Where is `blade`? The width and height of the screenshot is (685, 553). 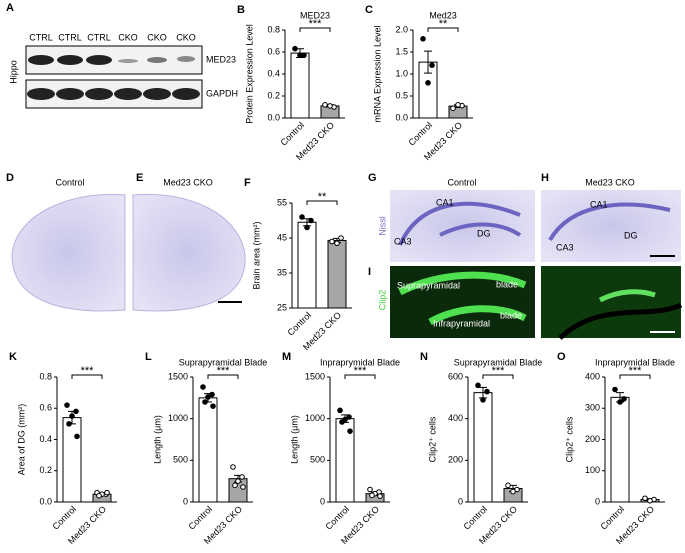
blade is located at coordinates (627, 296).